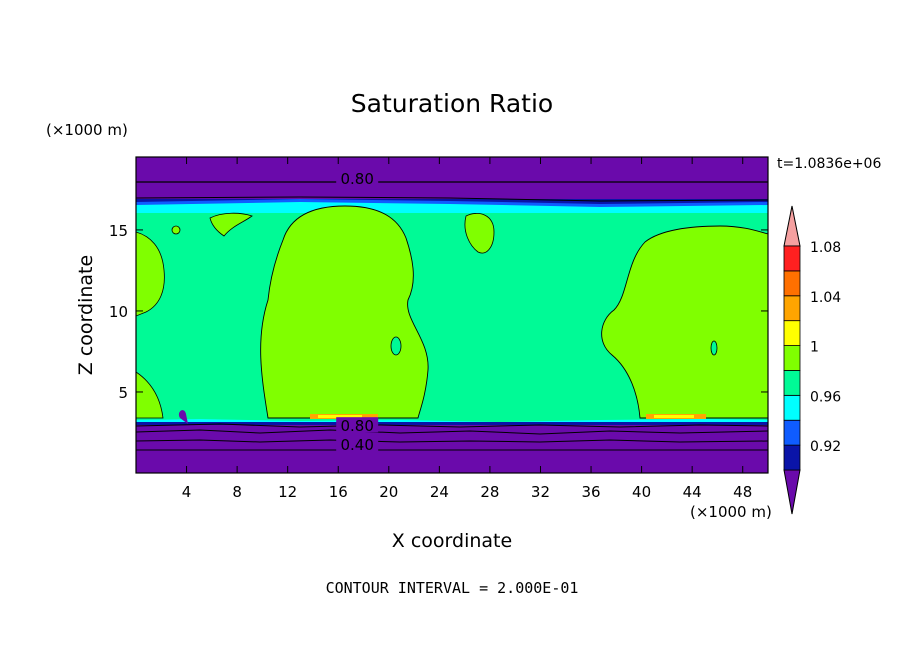 Image resolution: width=904 pixels, height=654 pixels. What do you see at coordinates (237, 492) in the screenshot?
I see `x-tick-label: 8` at bounding box center [237, 492].